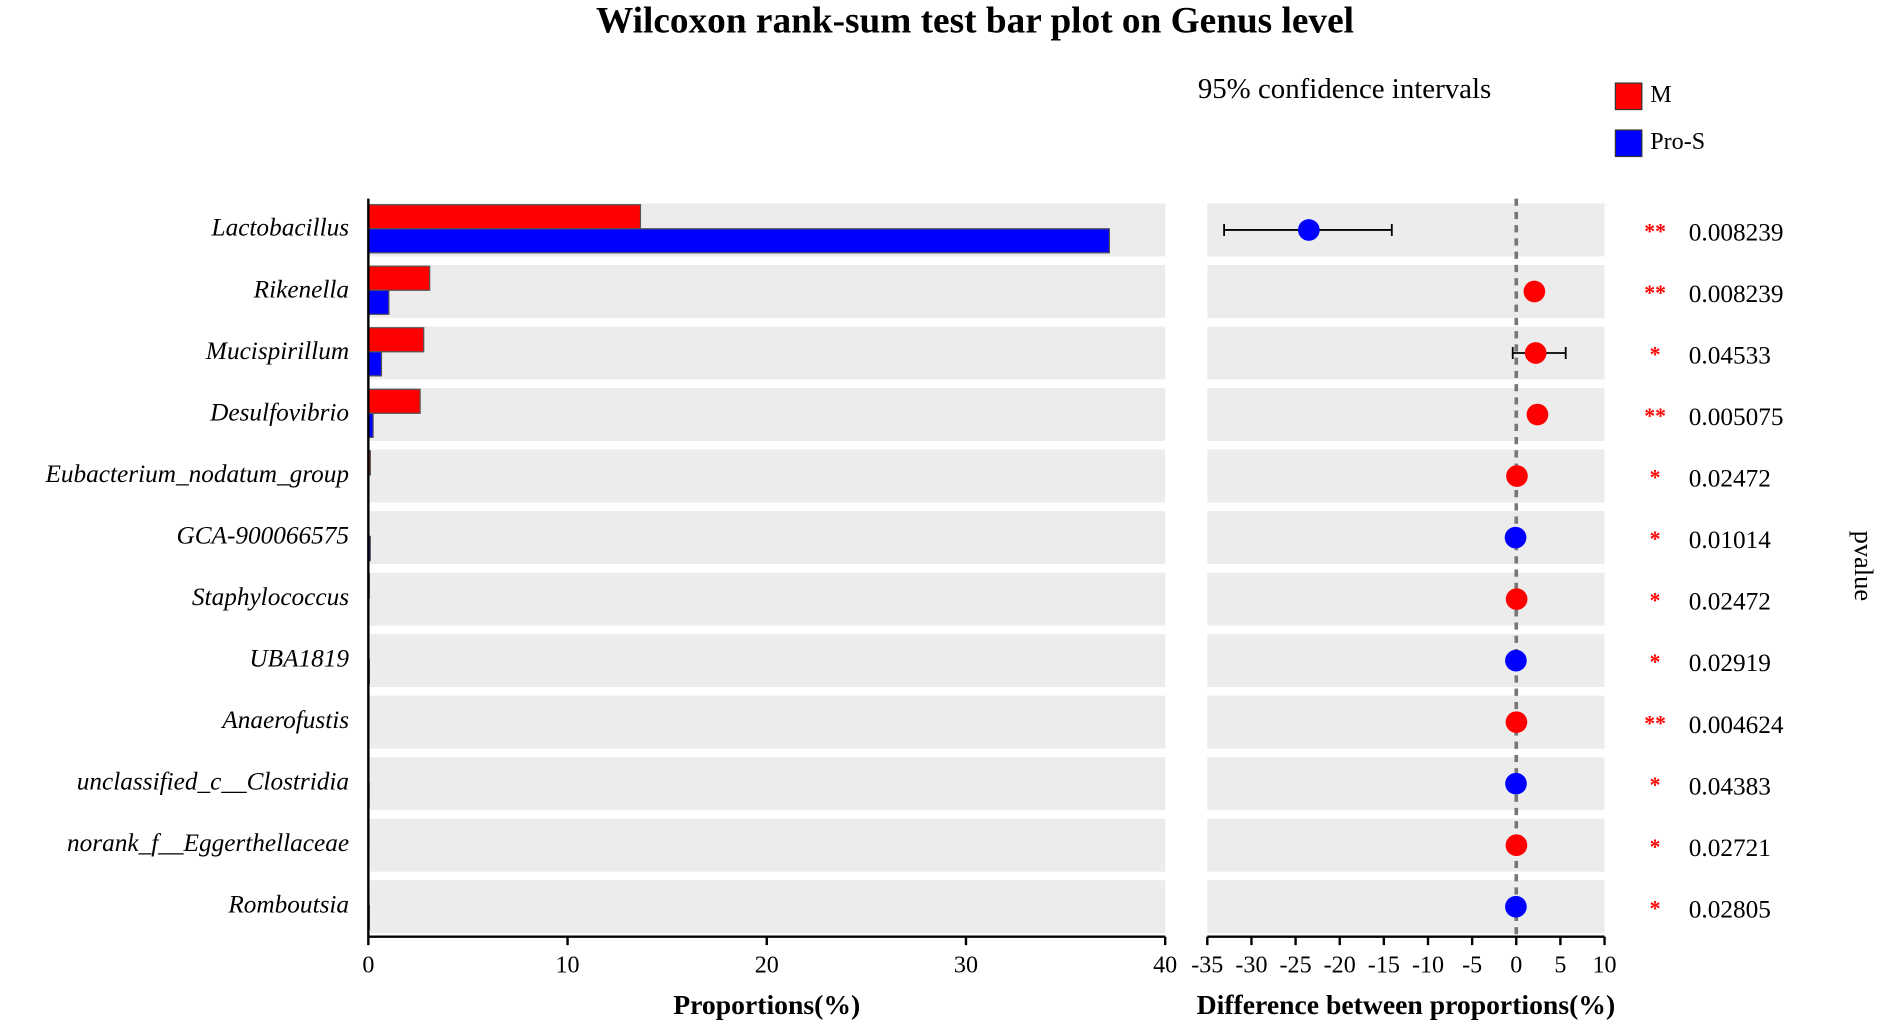 The width and height of the screenshot is (1885, 1027). Describe the element at coordinates (1406, 1004) in the screenshot. I see `x-axis-label: Difference between proportions(%)` at that location.